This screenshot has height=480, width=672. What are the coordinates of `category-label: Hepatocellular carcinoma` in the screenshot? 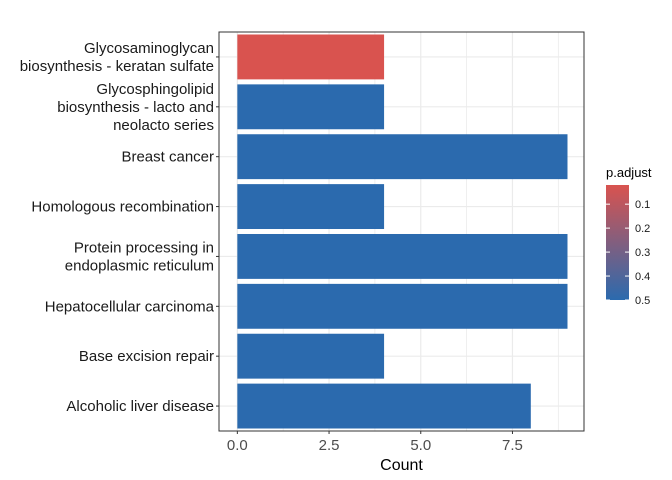 It's located at (130, 306).